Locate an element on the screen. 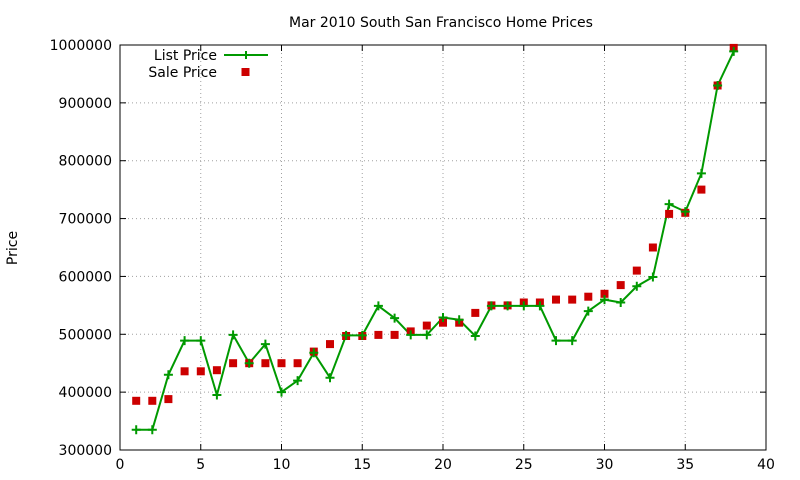 This screenshot has height=480, width=800. y-tick-label: 1000000 is located at coordinates (81, 46).